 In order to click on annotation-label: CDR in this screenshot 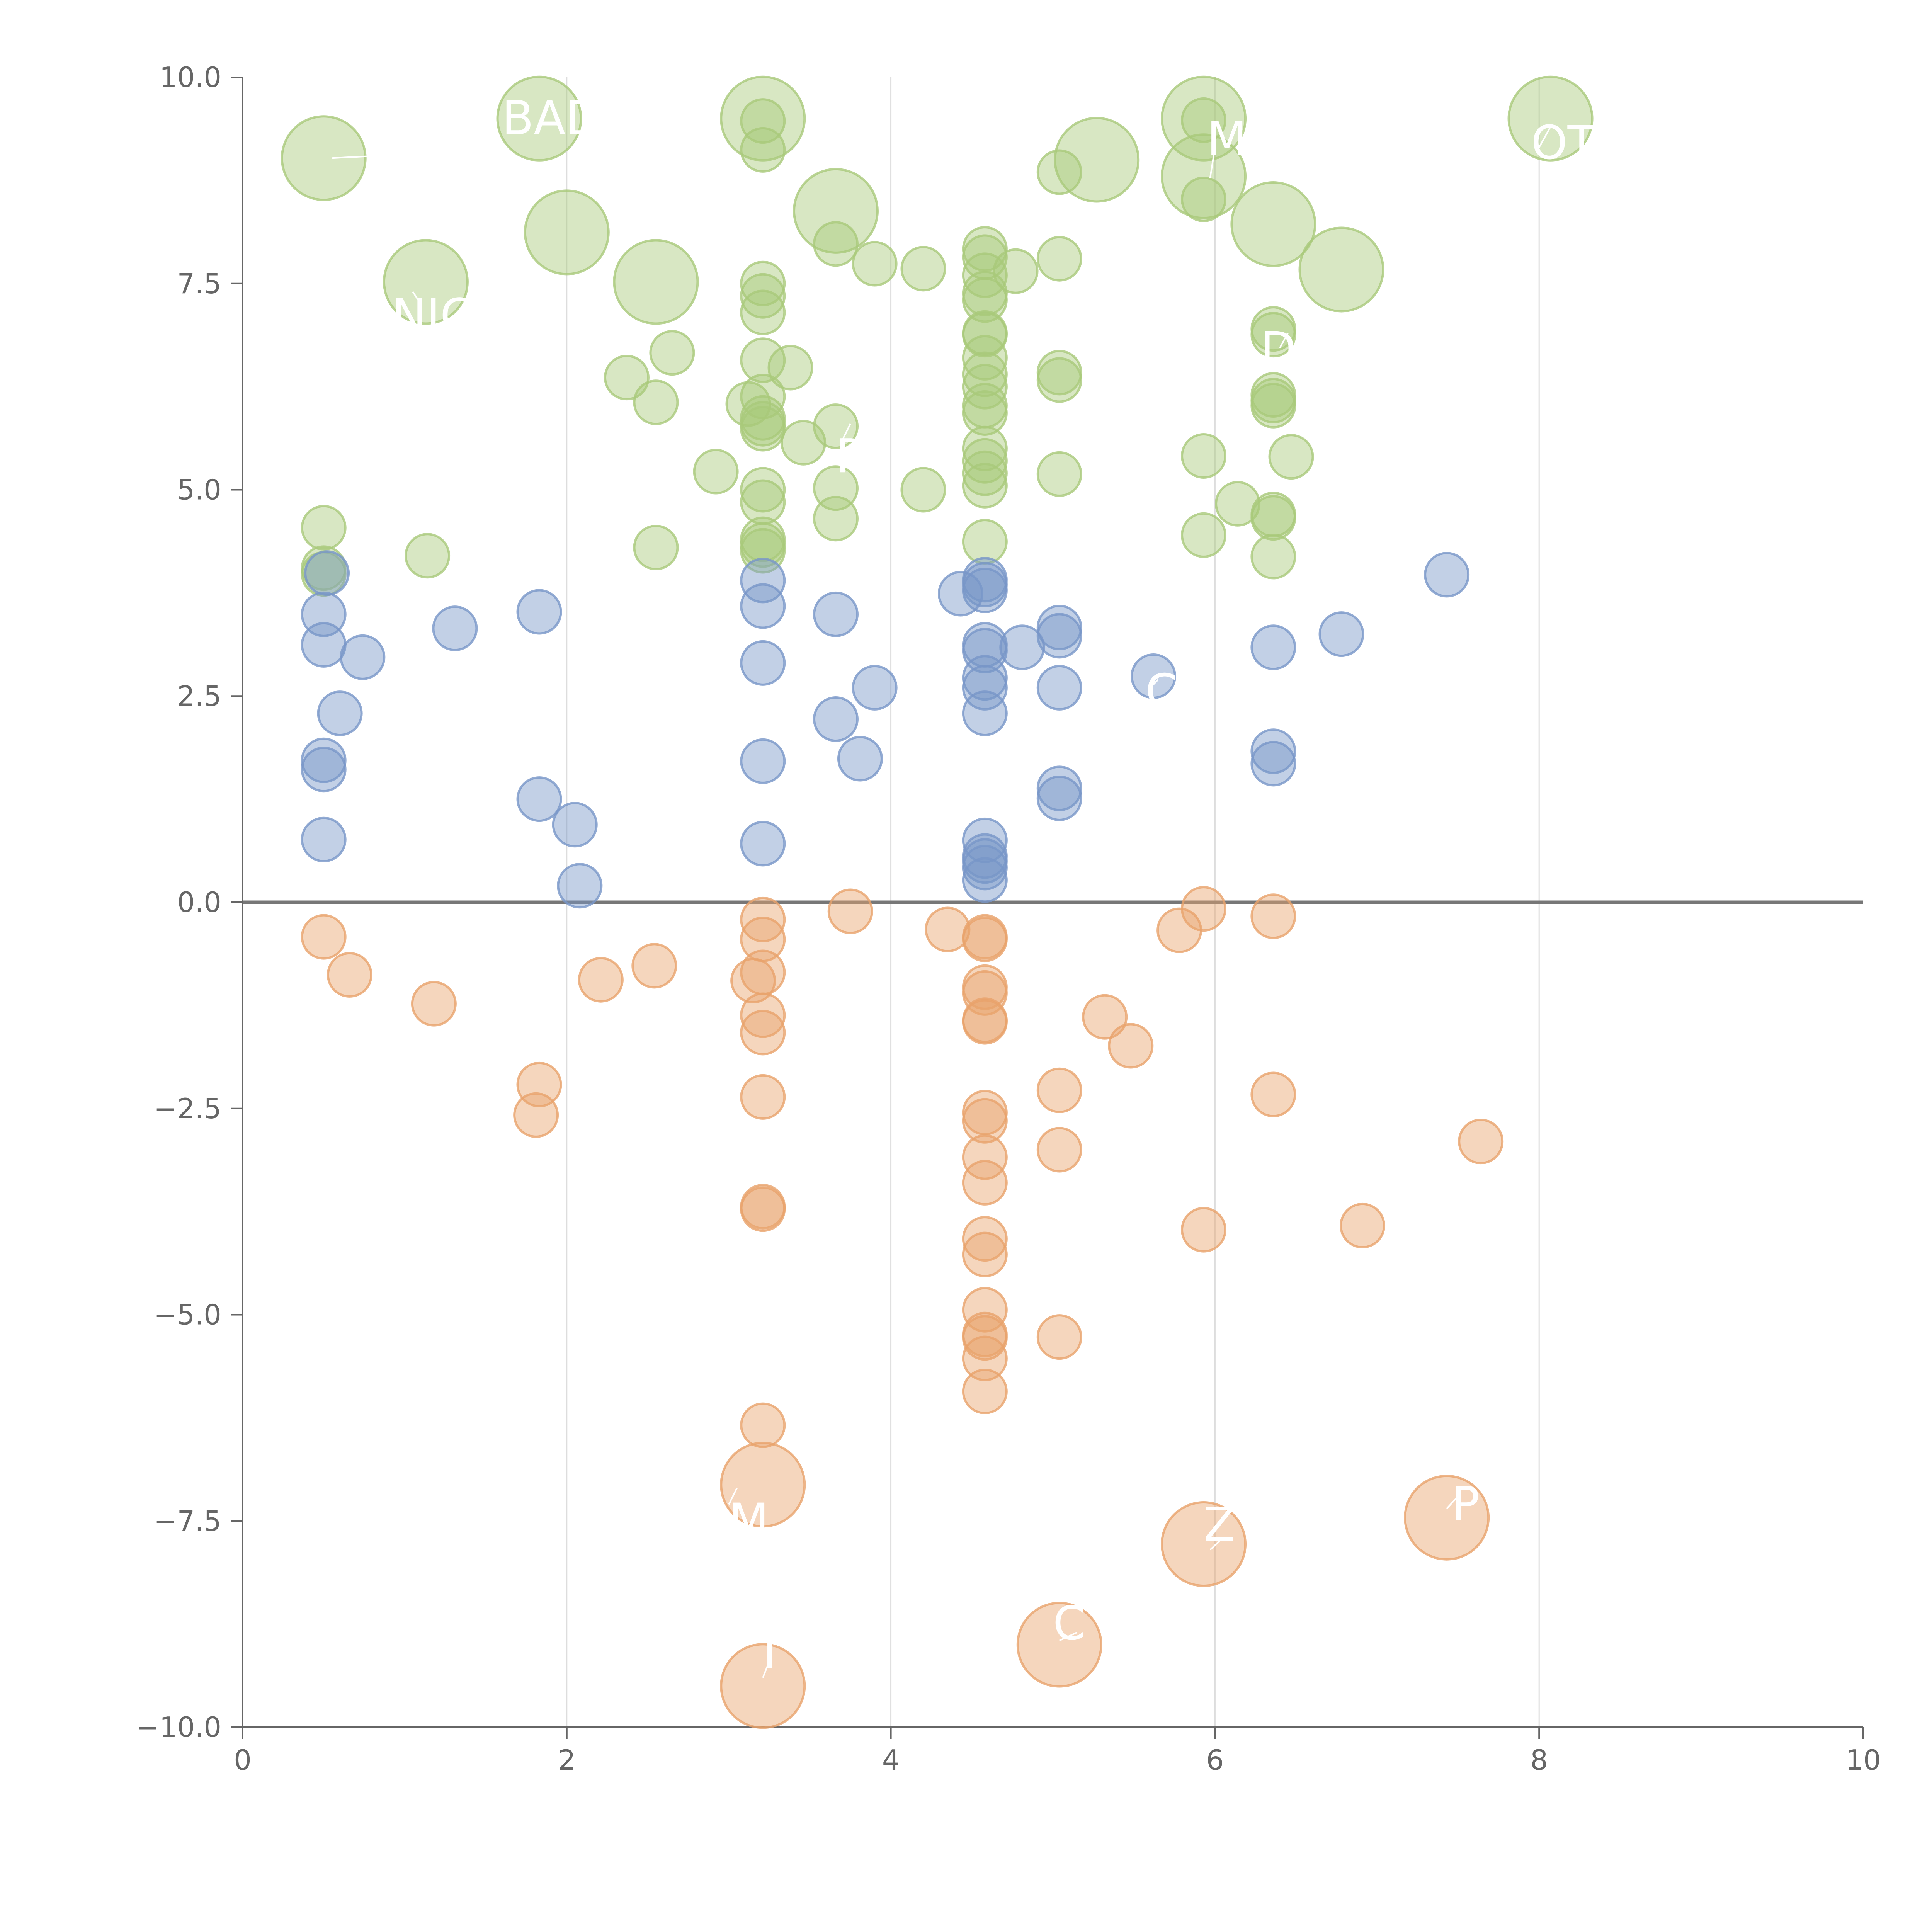, I will do `click(1196, 692)`.